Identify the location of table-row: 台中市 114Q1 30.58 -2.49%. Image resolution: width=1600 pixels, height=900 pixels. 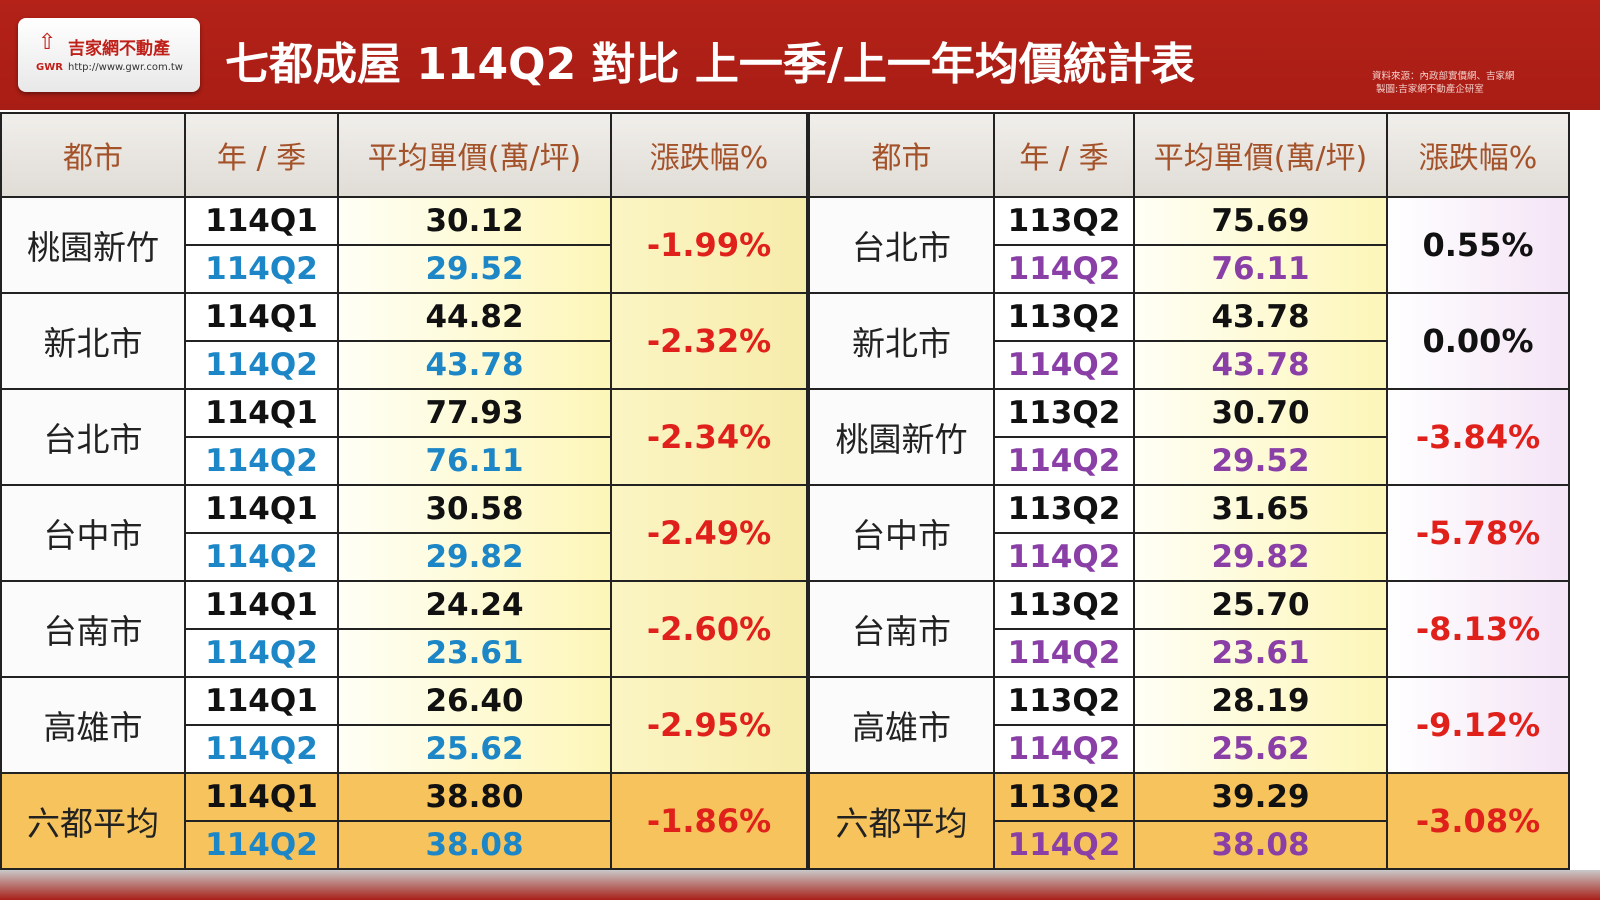
(404, 533).